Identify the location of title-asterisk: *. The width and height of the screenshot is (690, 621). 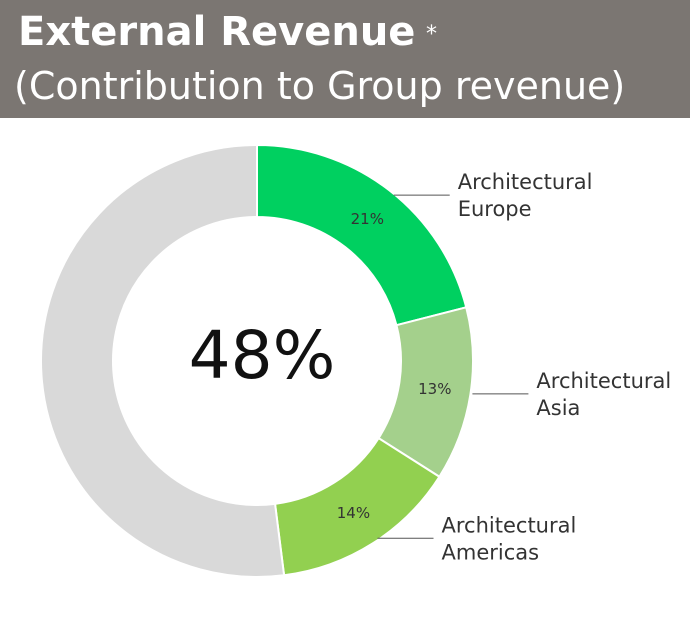
(431, 34).